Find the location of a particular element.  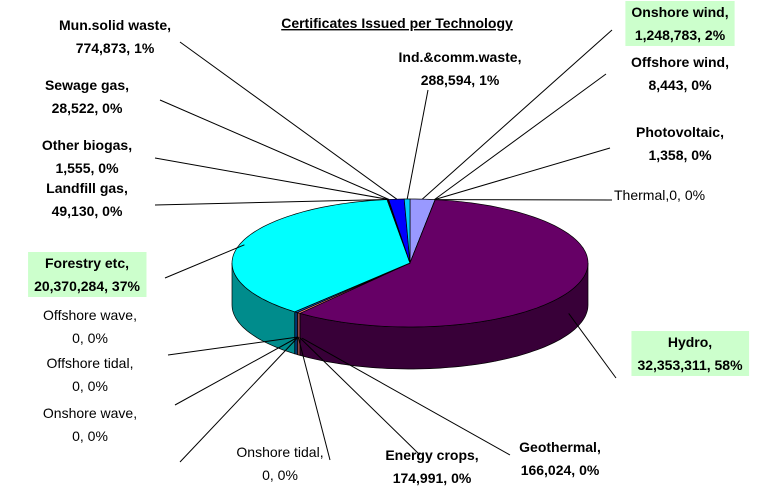

data-label-line: Geothermal, is located at coordinates (560, 447).